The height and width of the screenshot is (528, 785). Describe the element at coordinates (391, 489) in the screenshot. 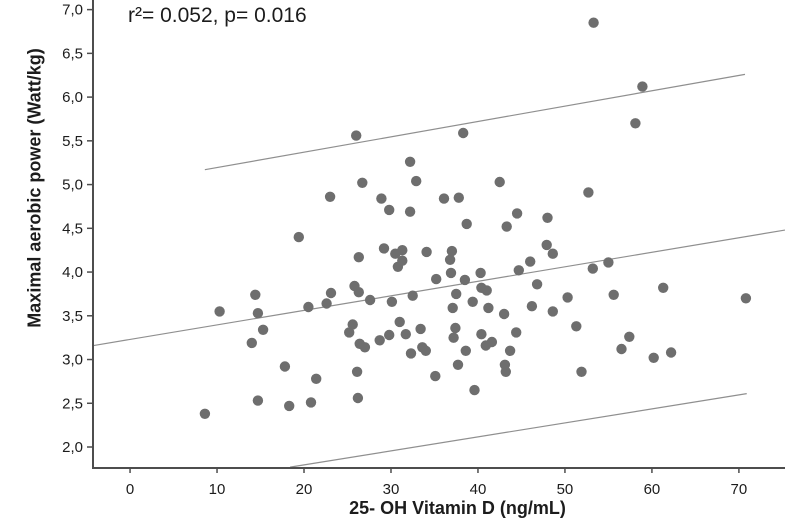

I see `x-tick-label: 30` at that location.